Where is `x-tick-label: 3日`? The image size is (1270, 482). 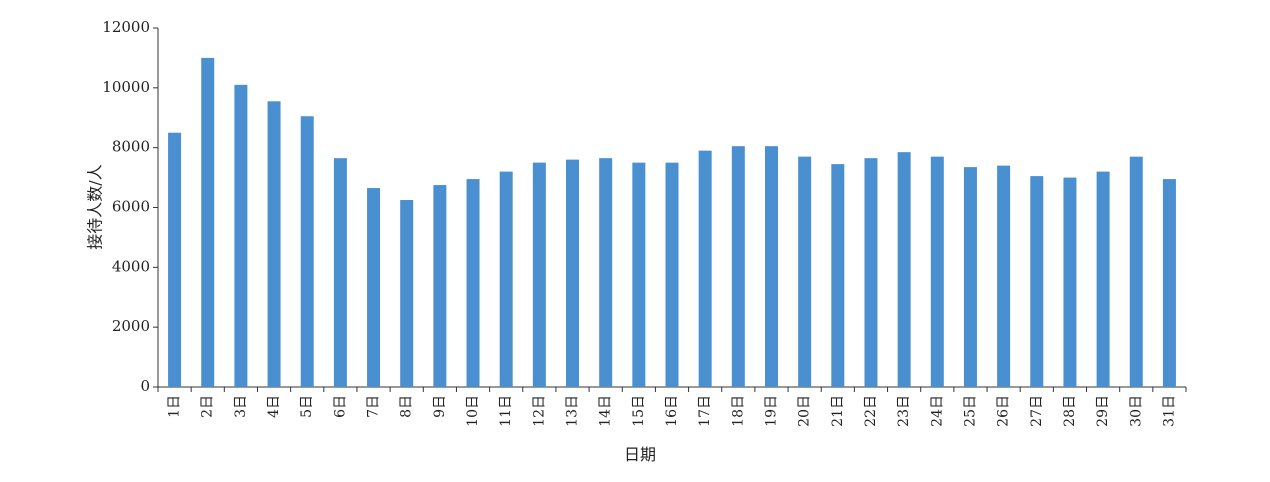 x-tick-label: 3日 is located at coordinates (241, 406).